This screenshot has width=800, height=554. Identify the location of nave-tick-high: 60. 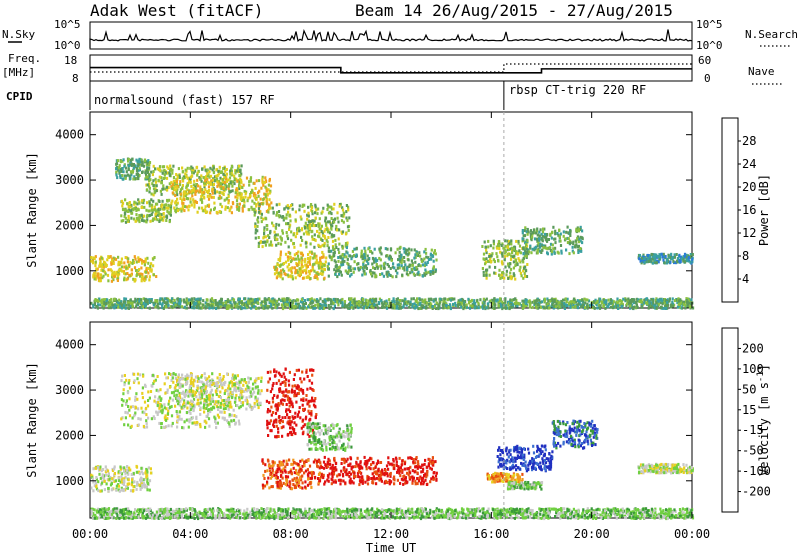
(704, 60).